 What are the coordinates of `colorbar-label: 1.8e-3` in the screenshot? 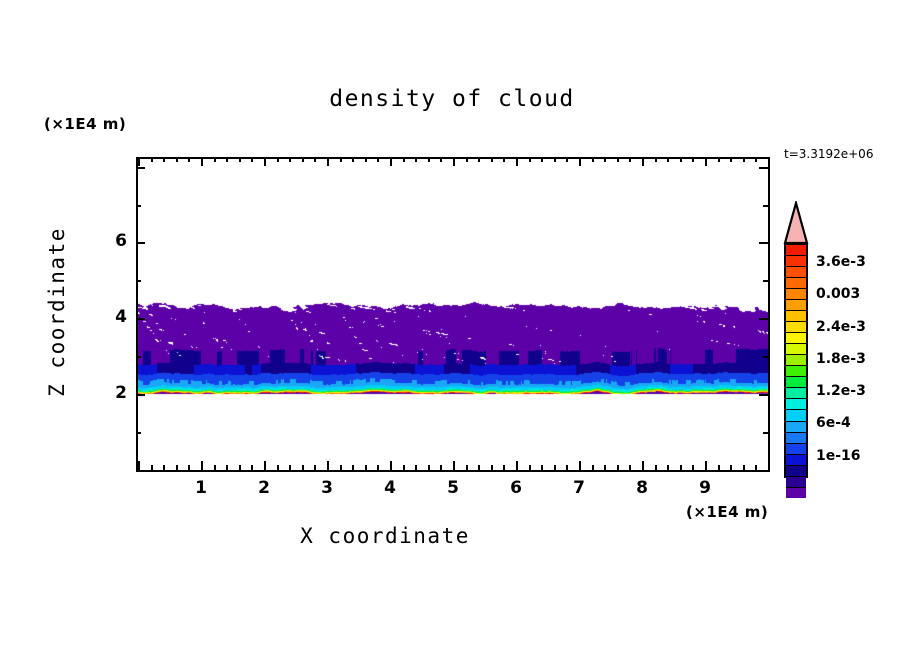 It's located at (841, 358).